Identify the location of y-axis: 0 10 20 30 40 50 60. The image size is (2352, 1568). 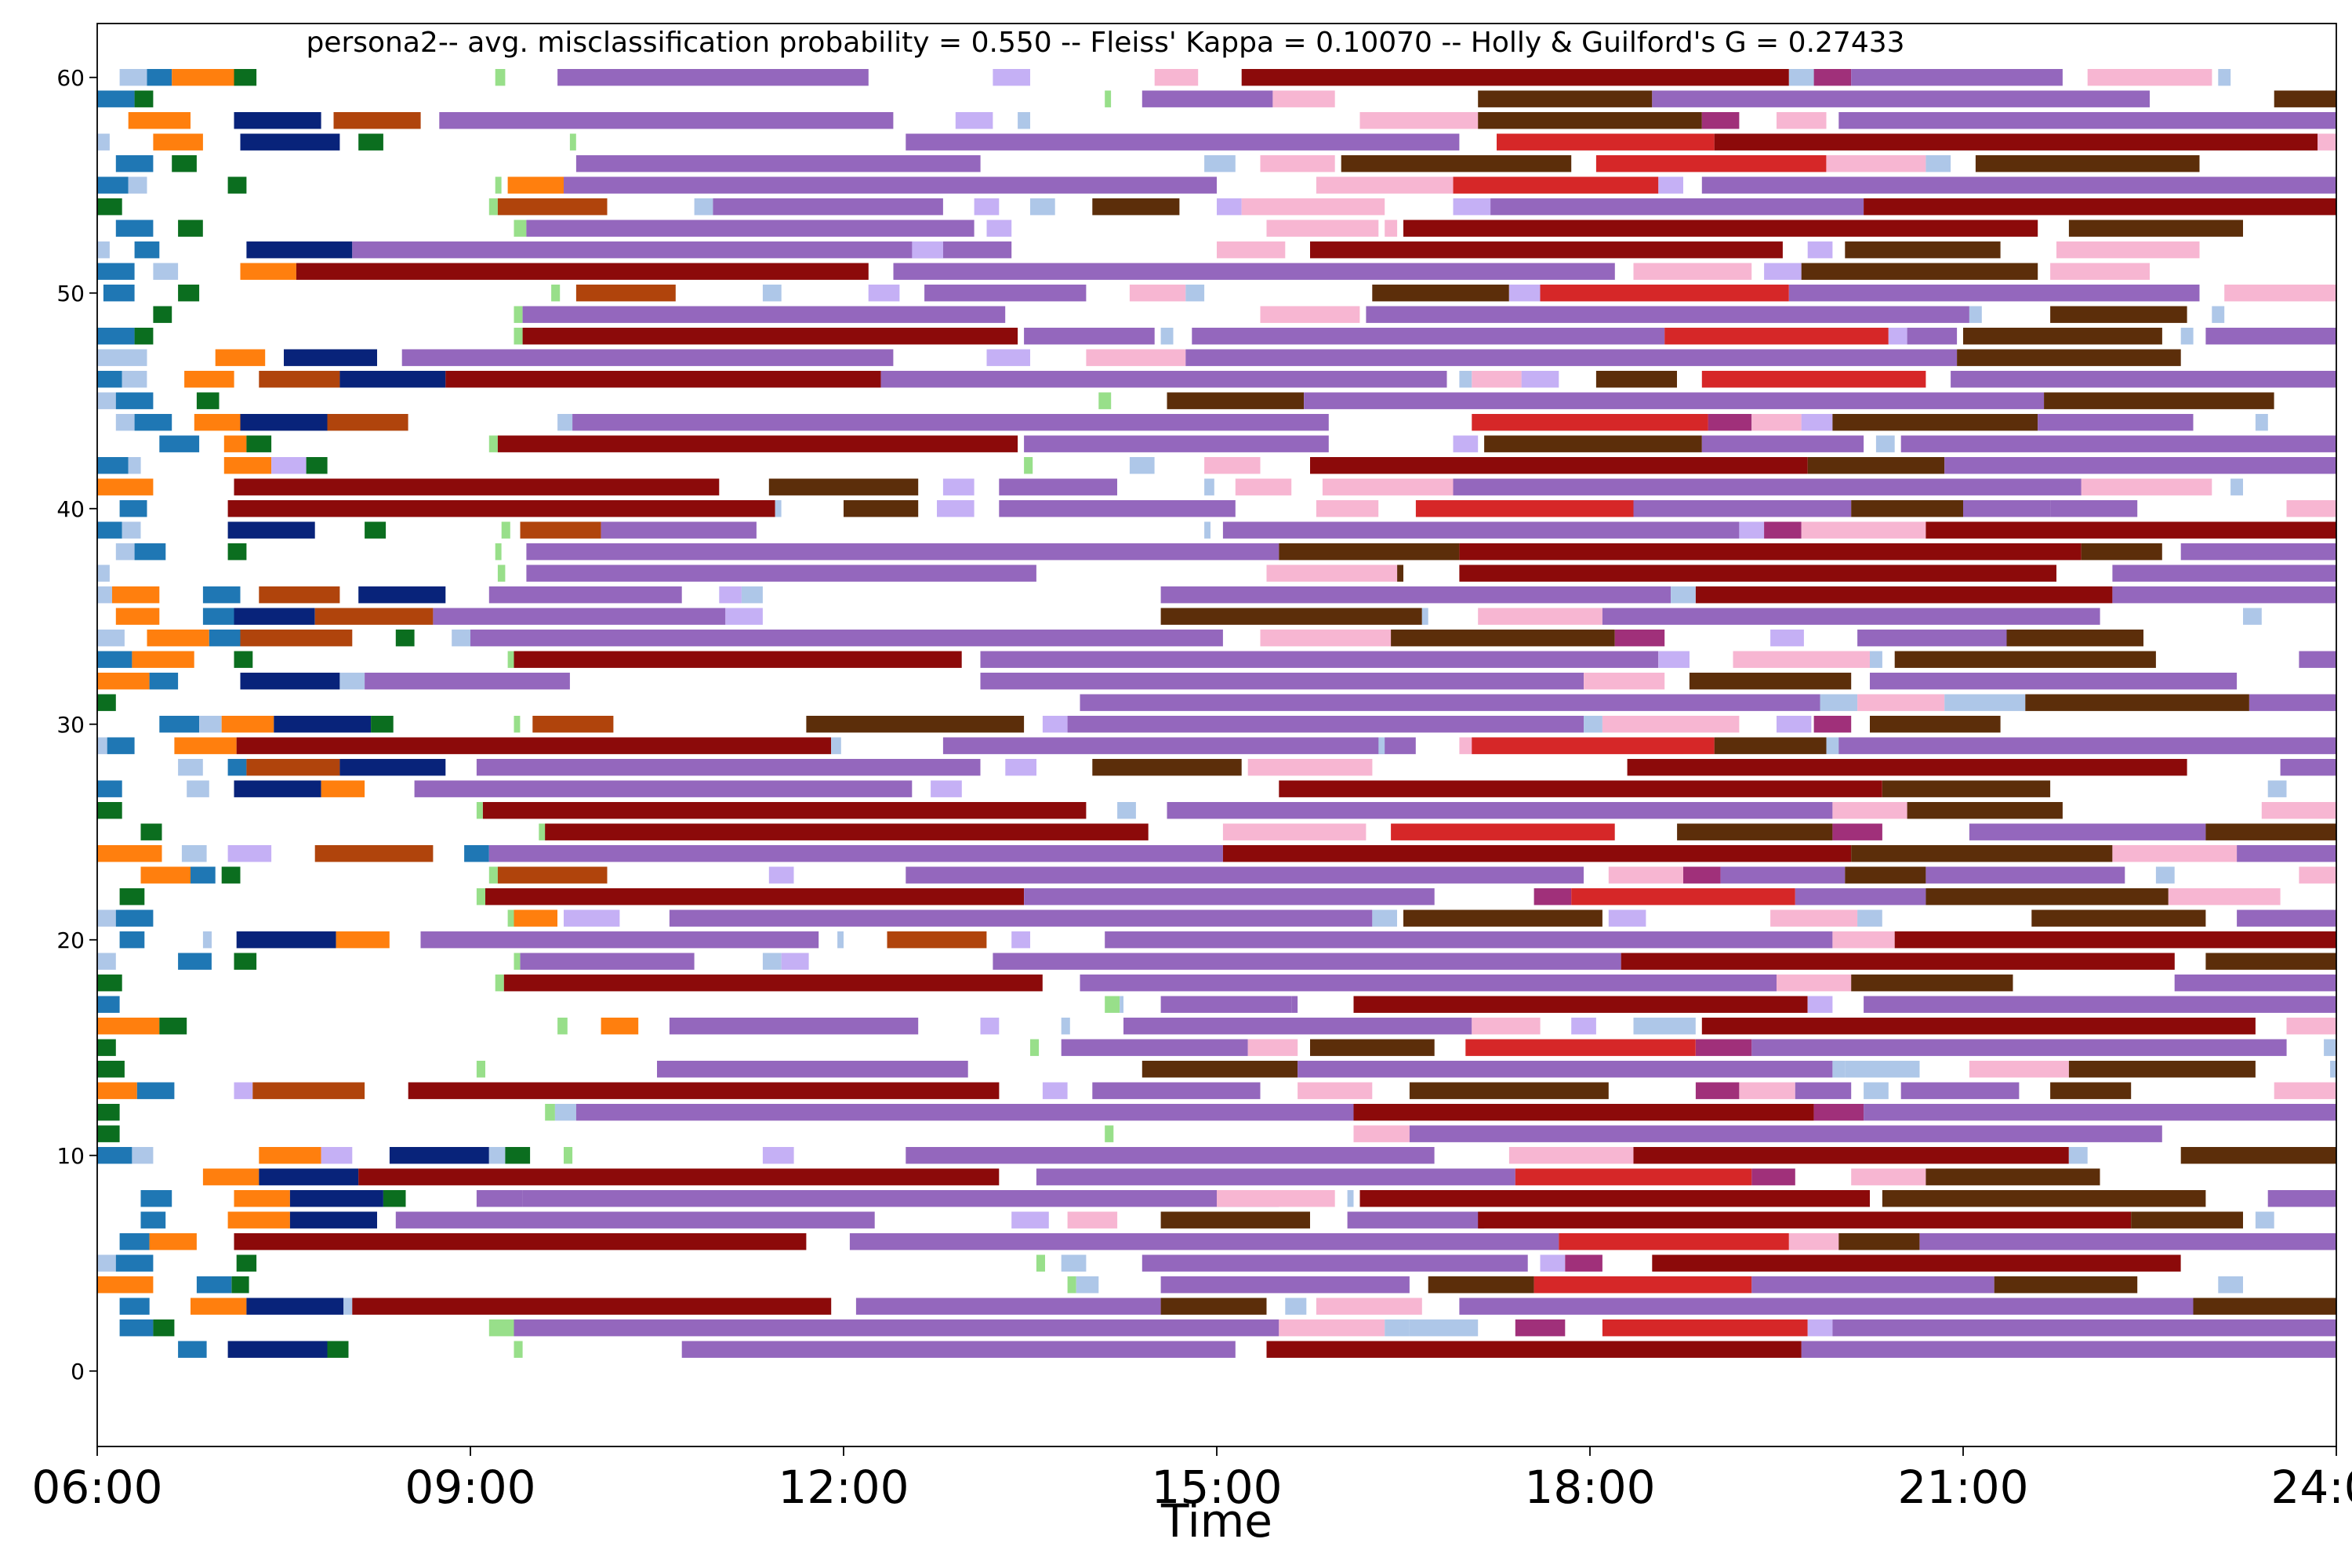
(76, 725).